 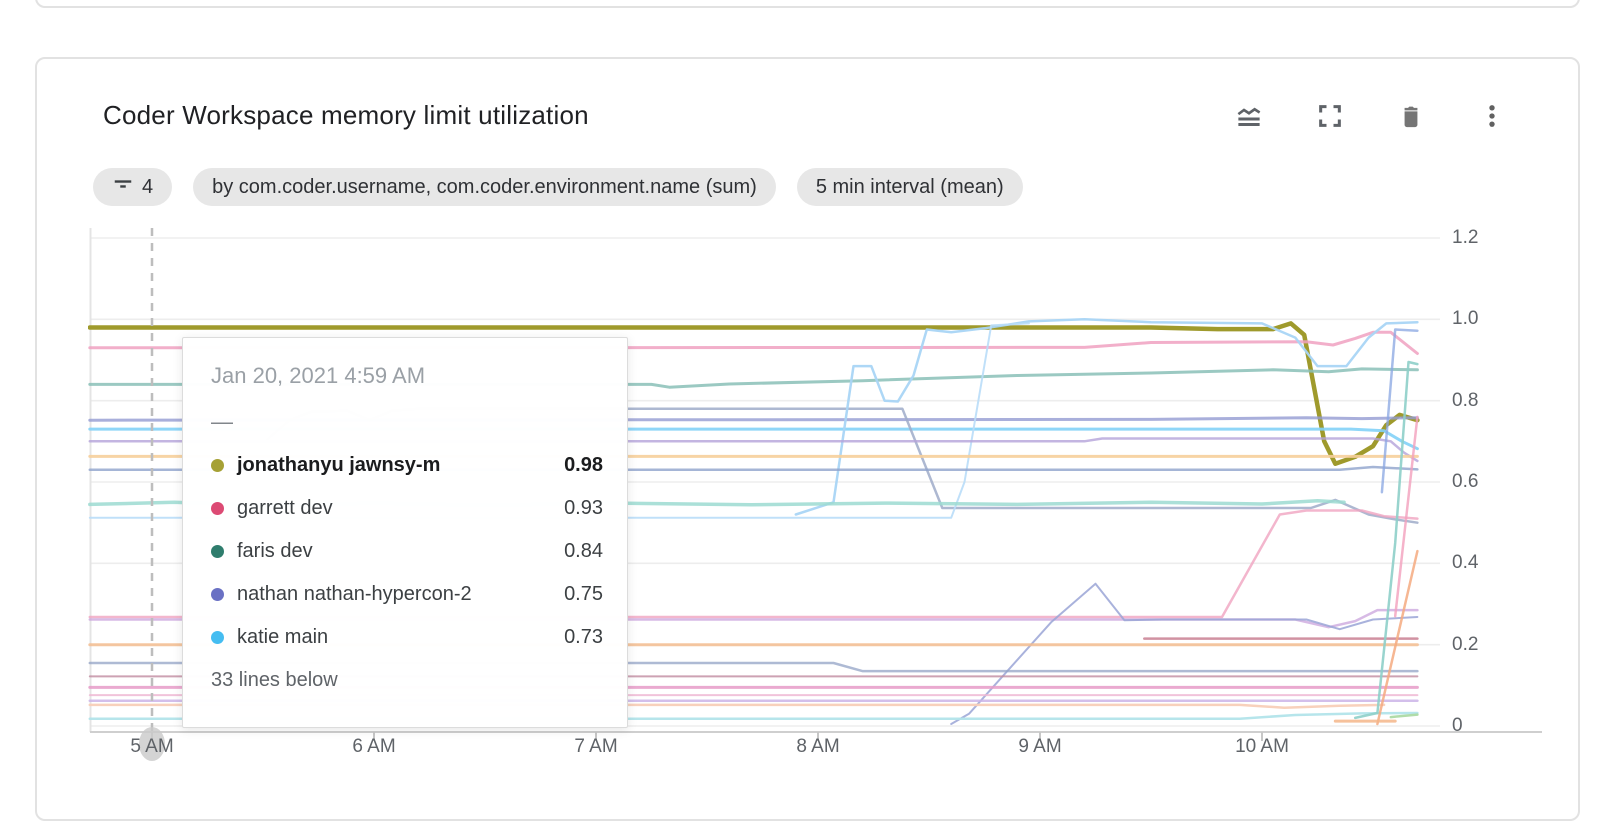 I want to click on cursor-handle, so click(x=152, y=744).